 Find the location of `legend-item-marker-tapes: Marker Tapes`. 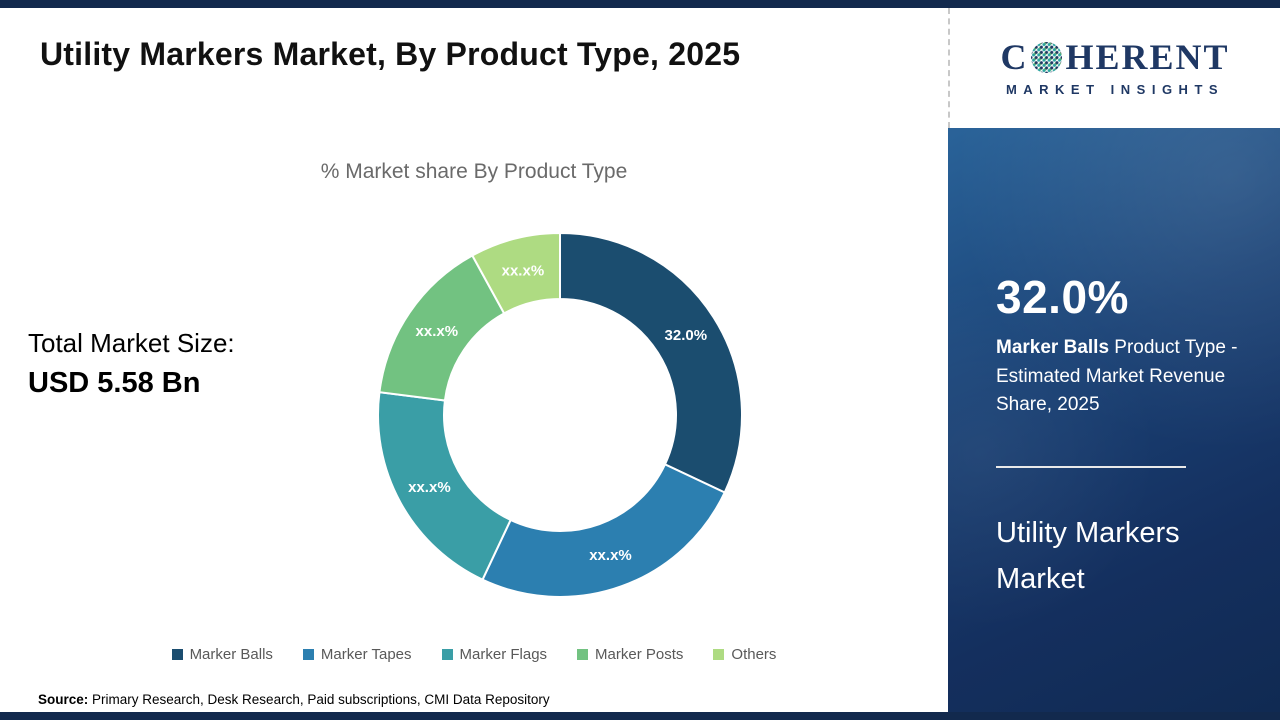

legend-item-marker-tapes: Marker Tapes is located at coordinates (357, 654).